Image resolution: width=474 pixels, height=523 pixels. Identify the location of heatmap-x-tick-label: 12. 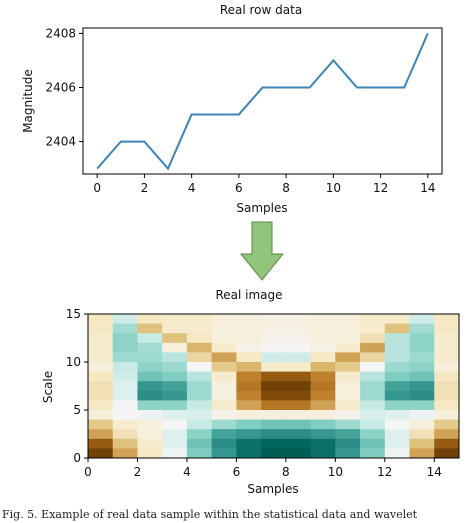
(384, 472).